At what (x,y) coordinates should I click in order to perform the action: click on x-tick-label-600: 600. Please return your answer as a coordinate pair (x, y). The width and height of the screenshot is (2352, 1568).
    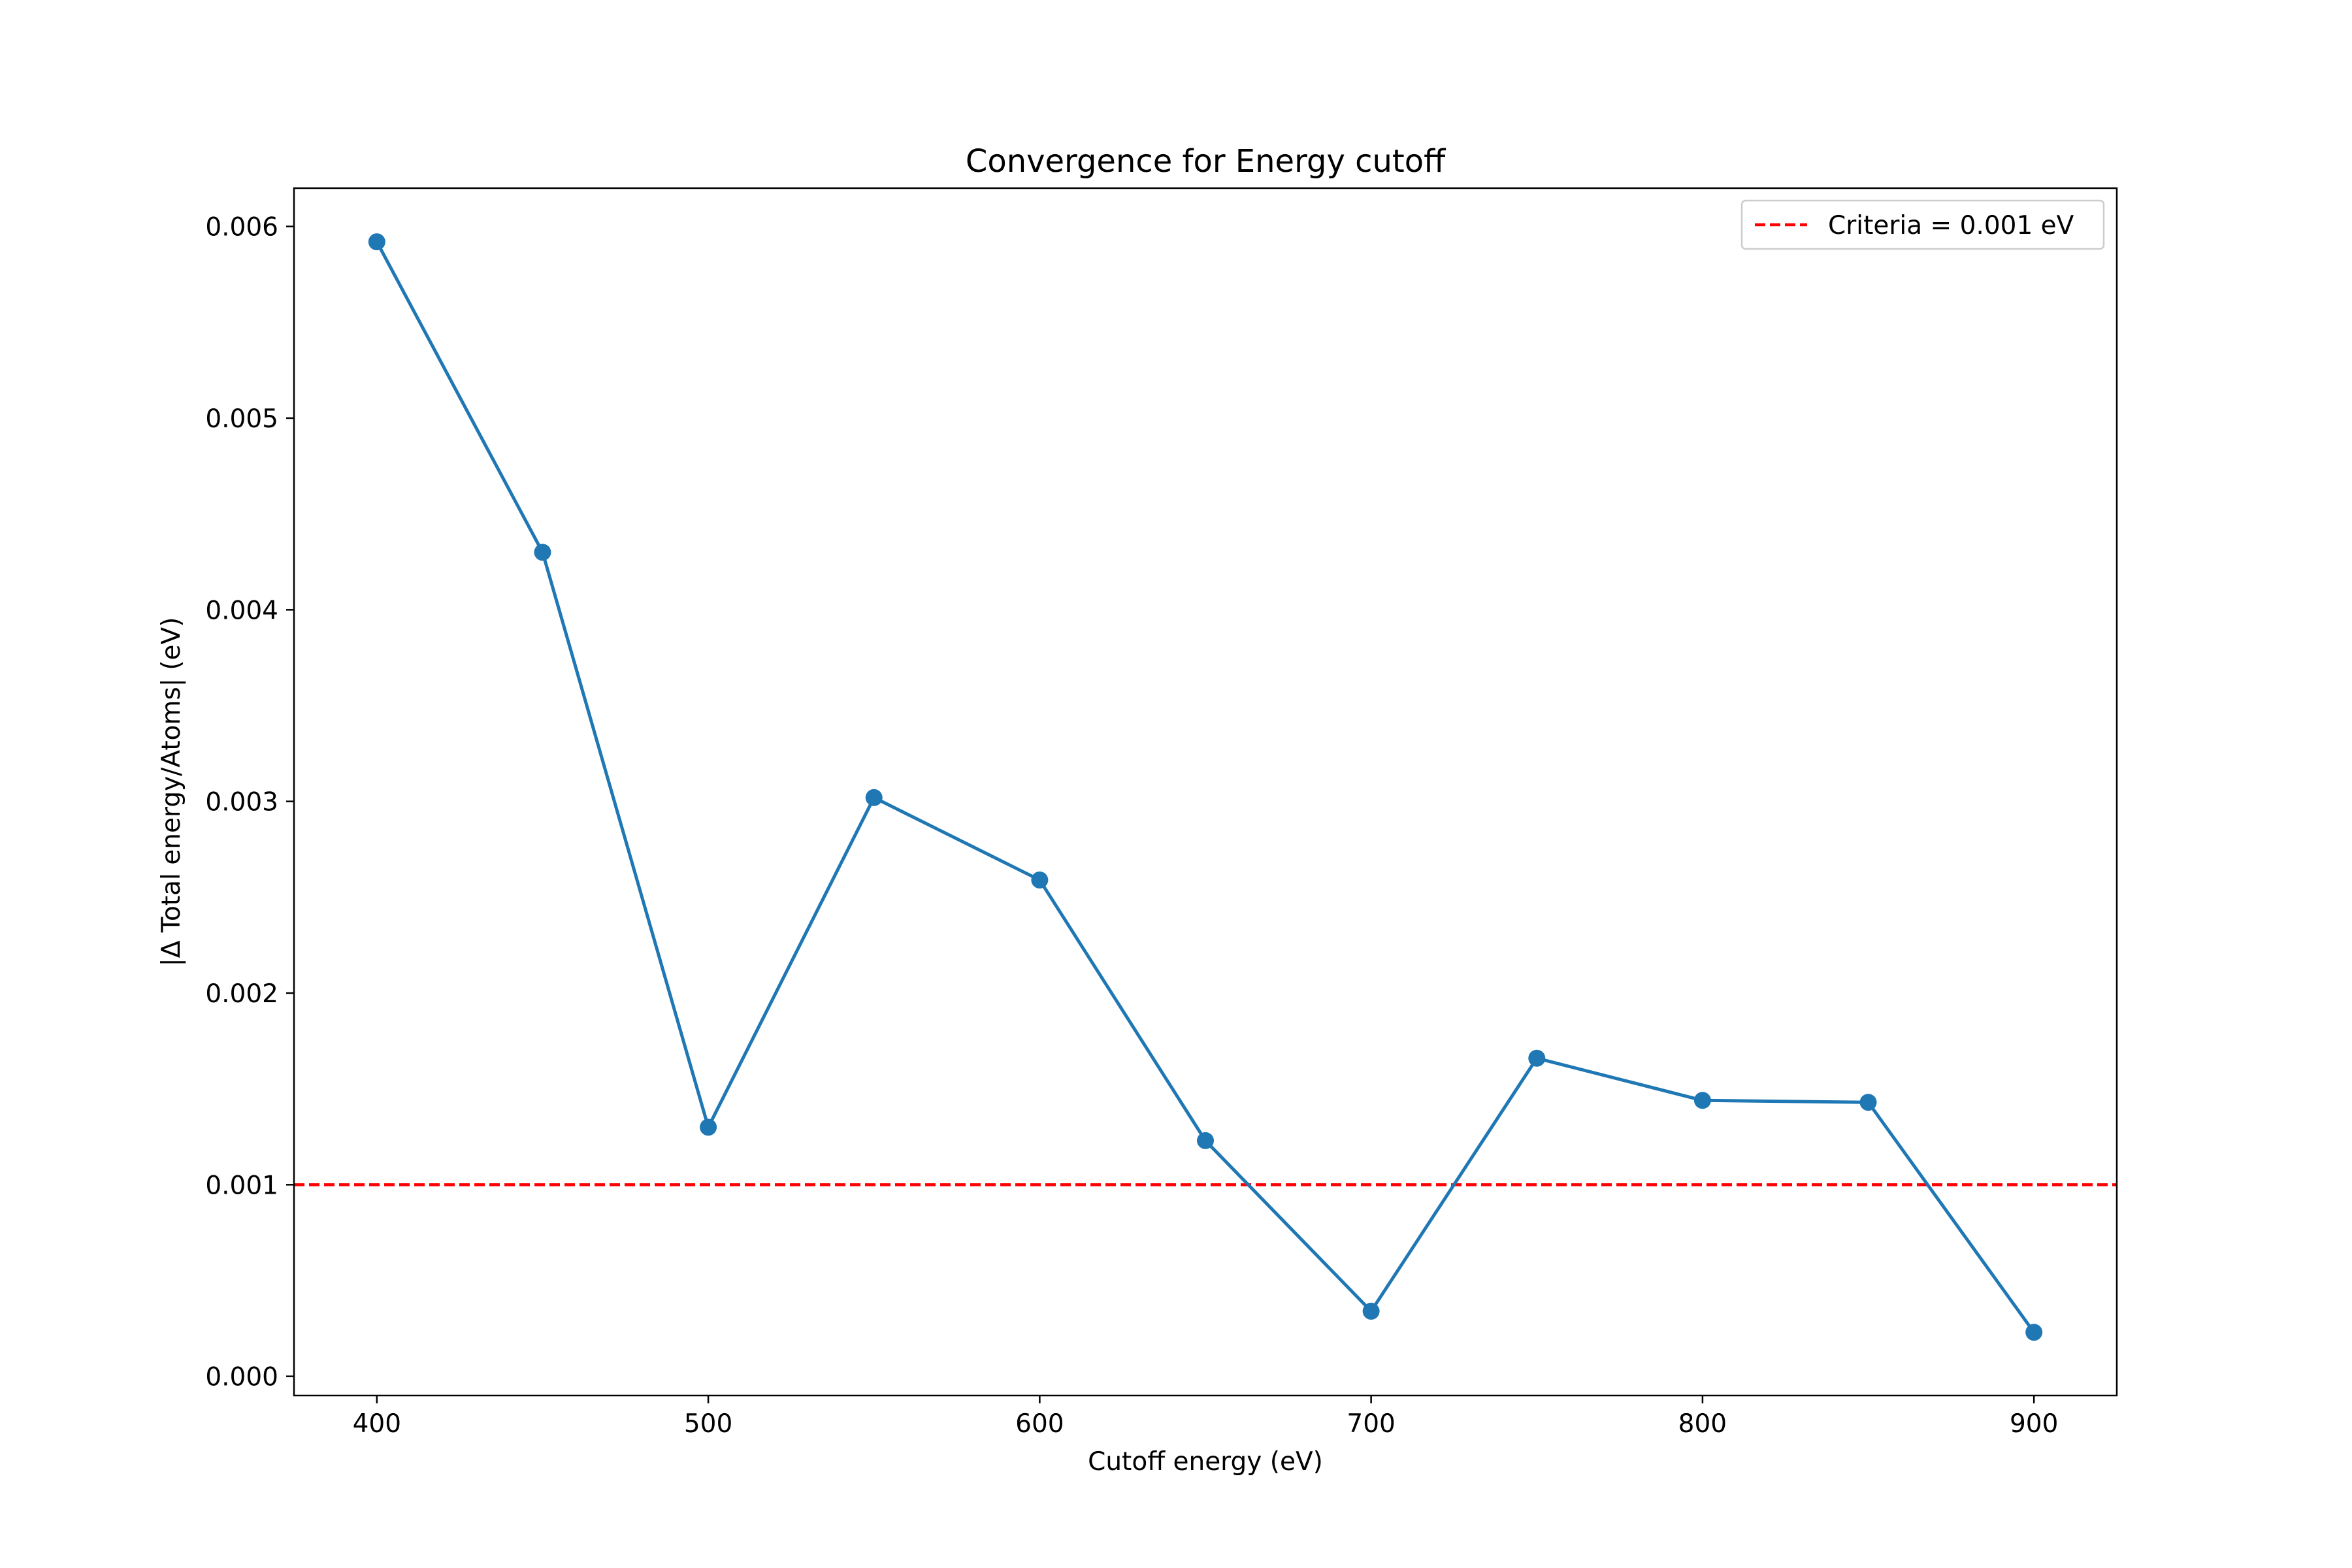
    Looking at the image, I should click on (1039, 1424).